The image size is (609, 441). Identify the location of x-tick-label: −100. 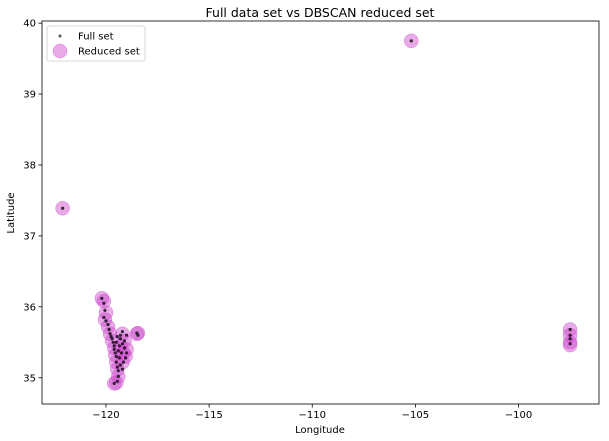
(518, 415).